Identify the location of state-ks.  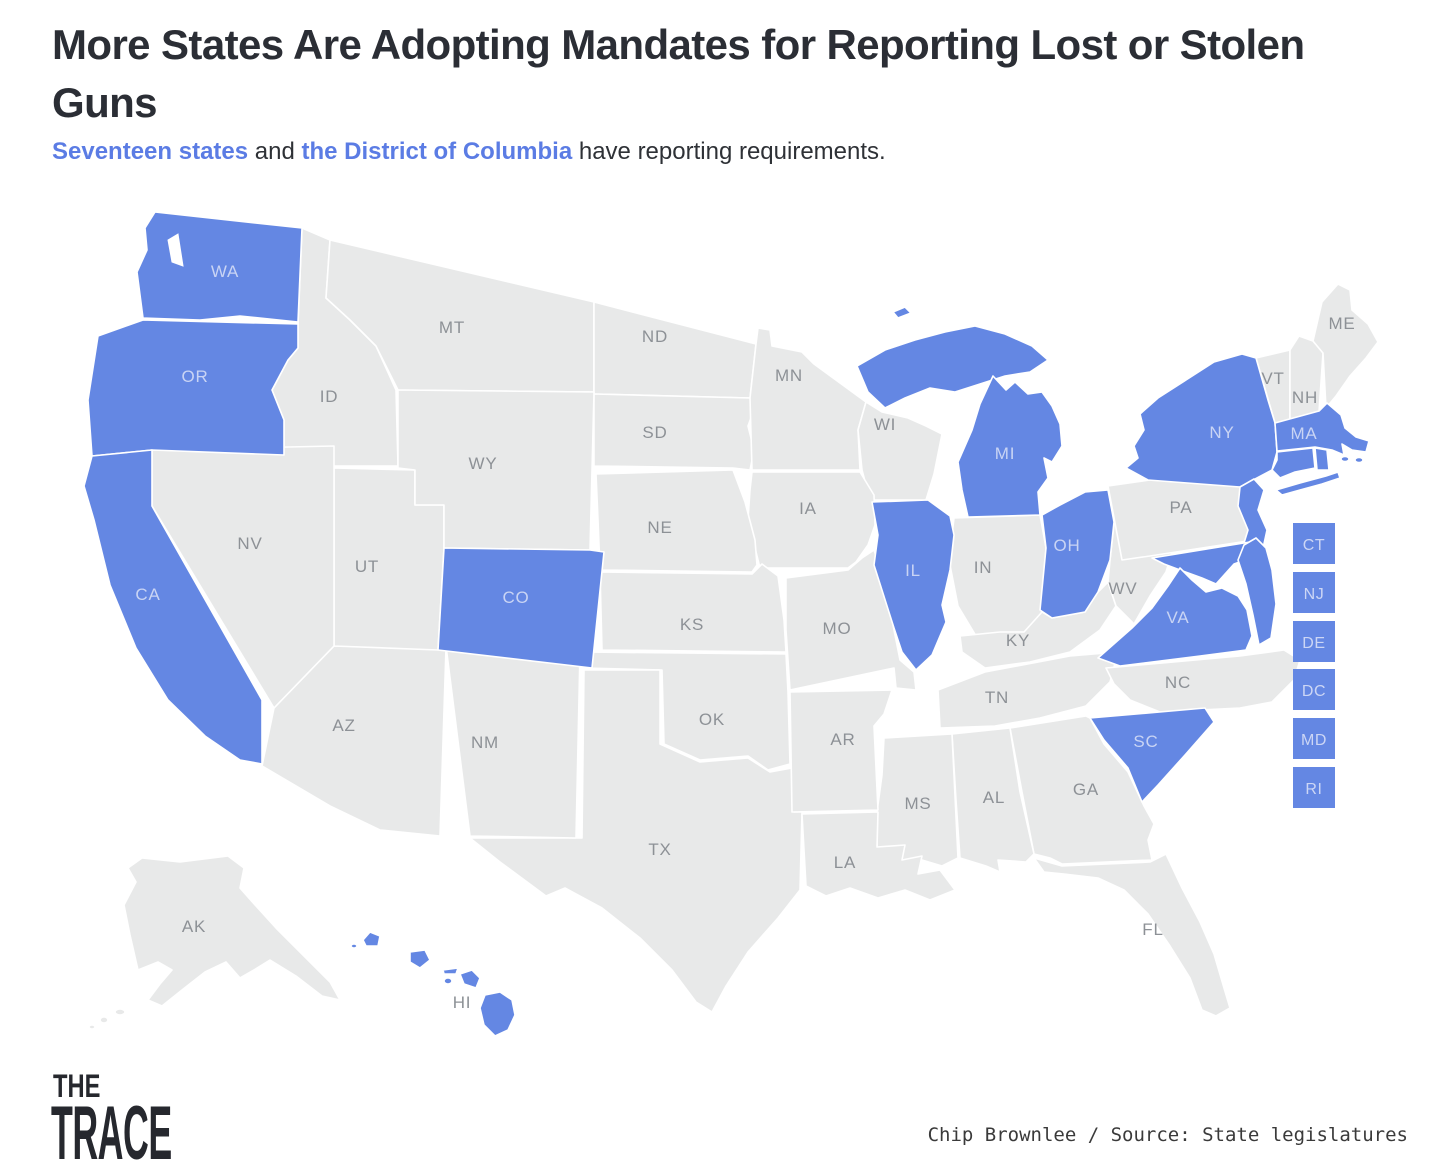
(693, 608).